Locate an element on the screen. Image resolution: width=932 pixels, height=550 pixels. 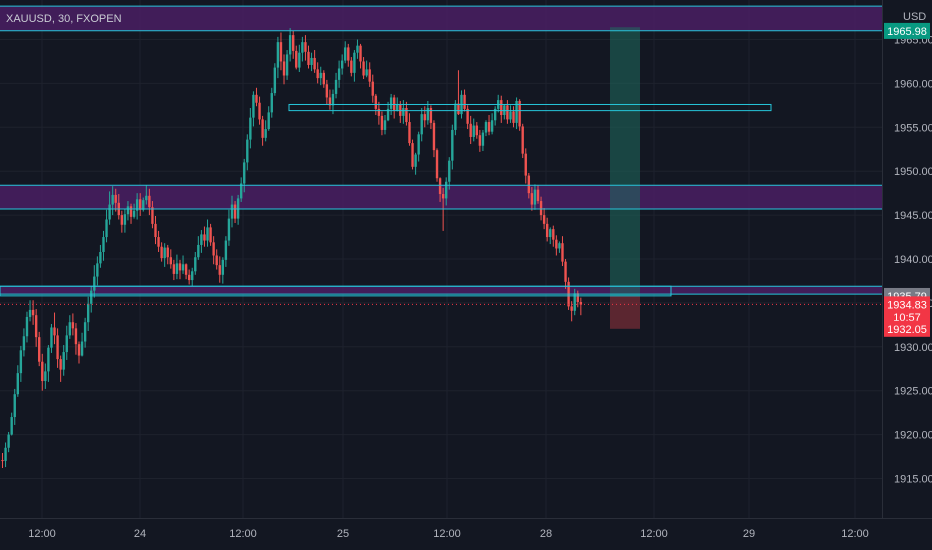
currency-label: USD is located at coordinates (914, 17).